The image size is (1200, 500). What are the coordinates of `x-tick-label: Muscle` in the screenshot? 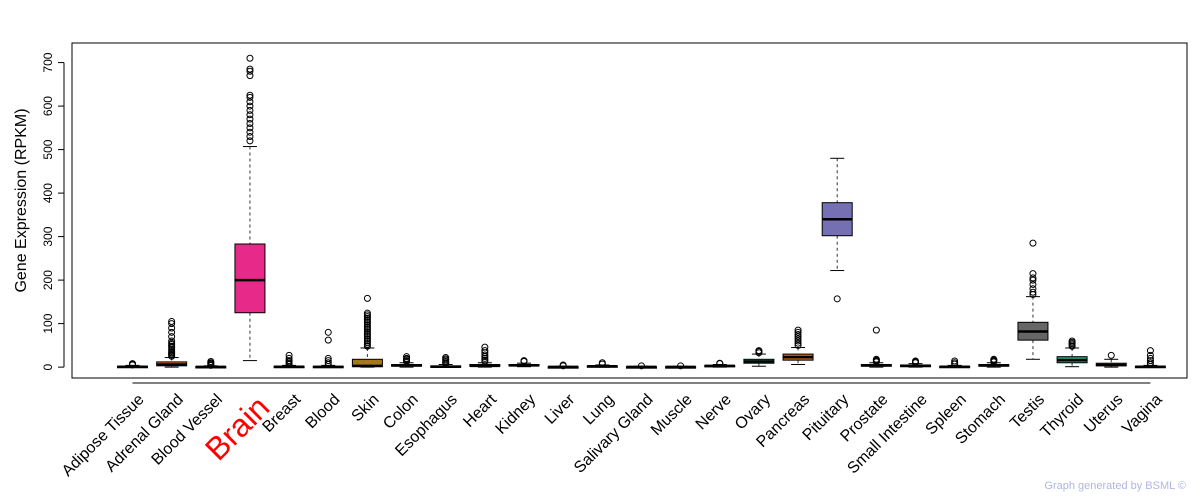 It's located at (672, 415).